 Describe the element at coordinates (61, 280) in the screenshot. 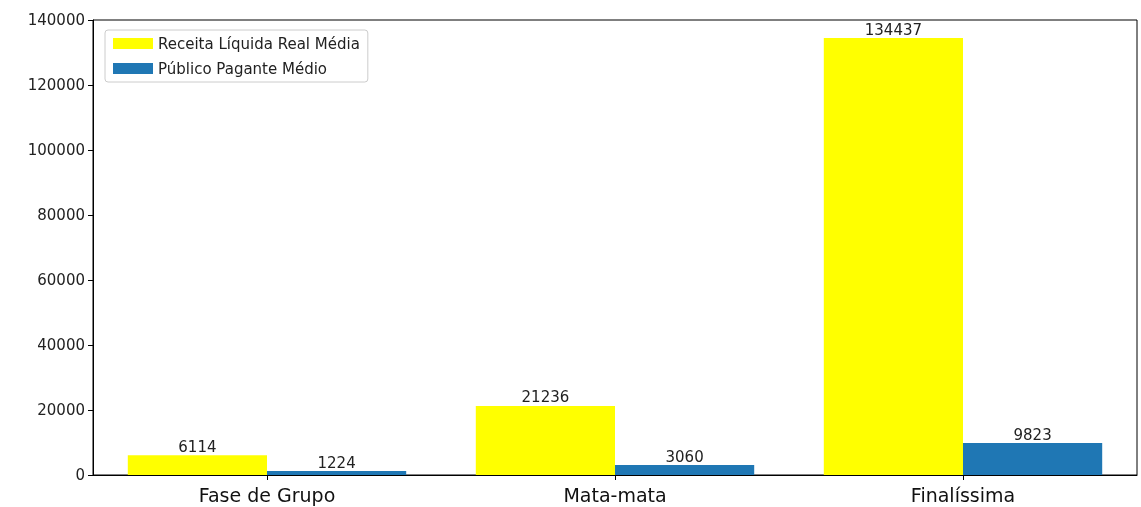

I see `y-tick-label: 60000` at that location.